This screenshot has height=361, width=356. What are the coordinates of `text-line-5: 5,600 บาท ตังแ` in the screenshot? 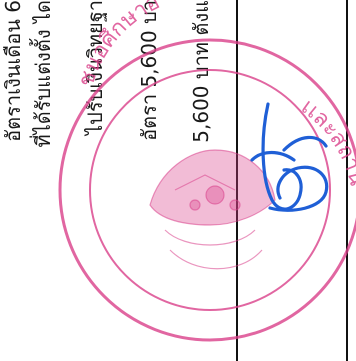 It's located at (201, 71).